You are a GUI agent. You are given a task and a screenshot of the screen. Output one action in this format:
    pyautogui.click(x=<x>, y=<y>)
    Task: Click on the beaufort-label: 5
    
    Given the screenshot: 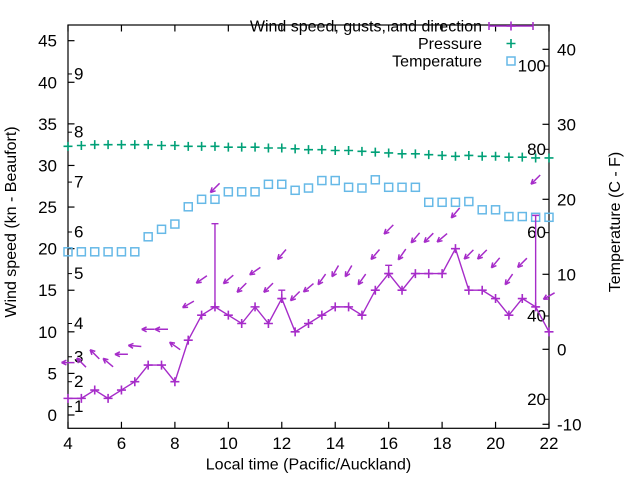 What is the action you would take?
    pyautogui.click(x=78, y=273)
    